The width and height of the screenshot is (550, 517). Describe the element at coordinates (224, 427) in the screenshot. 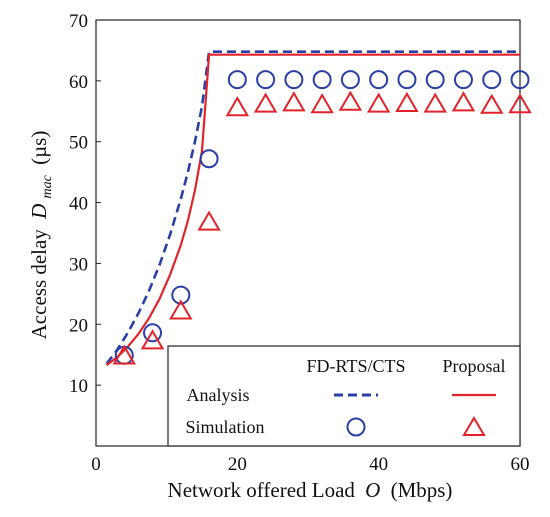

I see `legend-row-label-simulation: Simulation` at that location.